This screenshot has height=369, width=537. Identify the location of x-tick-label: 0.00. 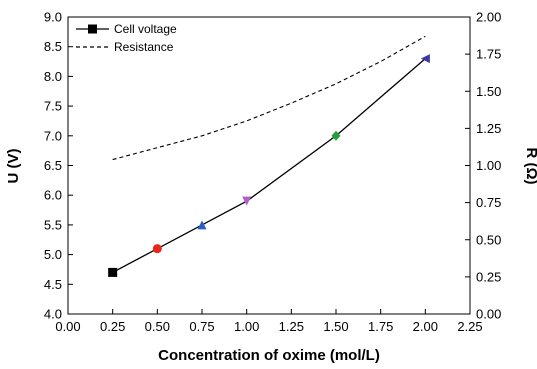
(67, 326).